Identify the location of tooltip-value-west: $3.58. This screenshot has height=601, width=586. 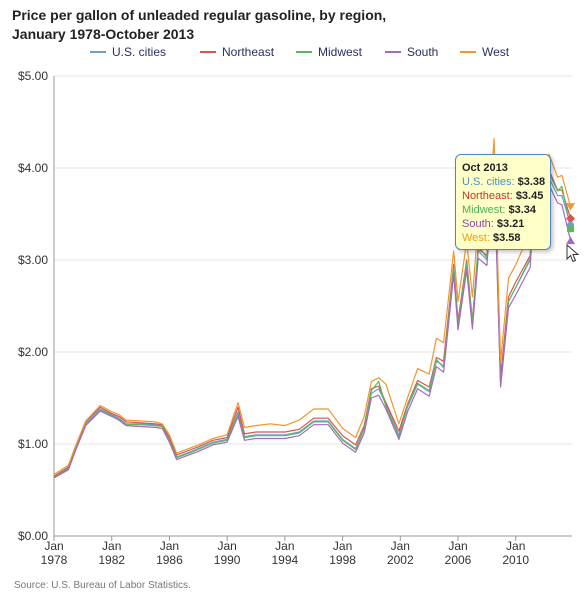
(506, 238).